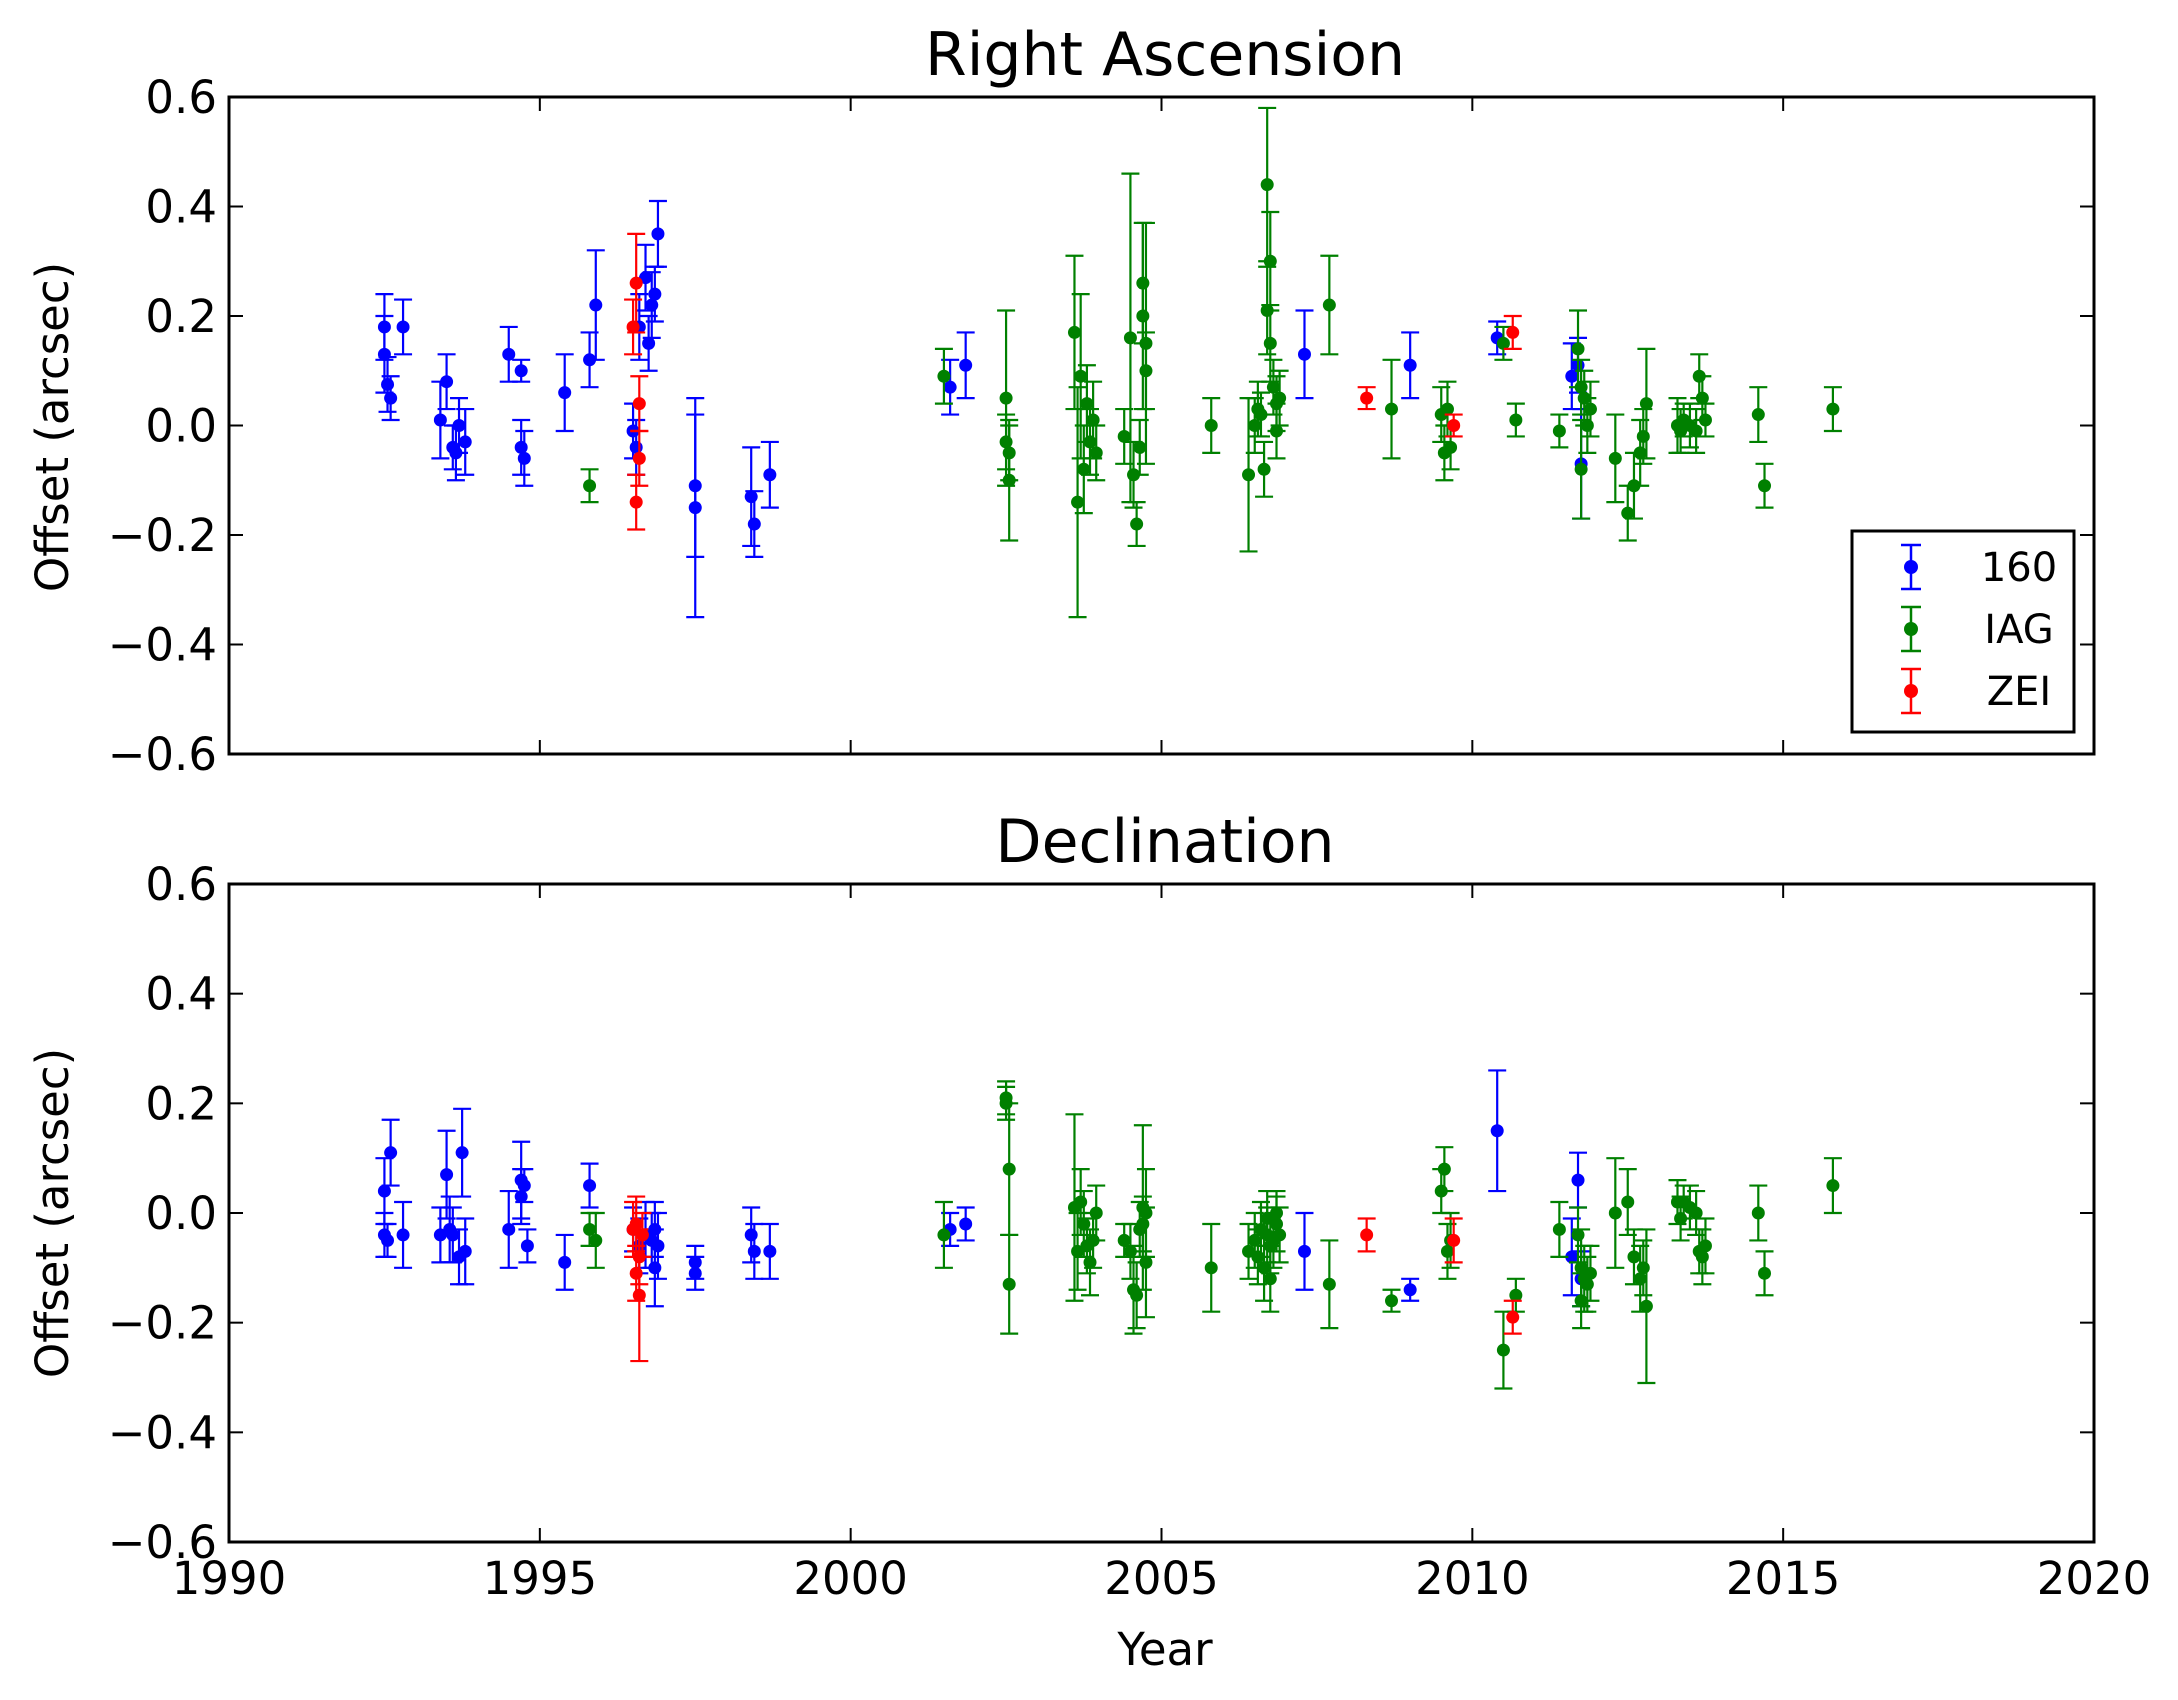 The width and height of the screenshot is (2178, 1700). I want to click on dec-marks, so click(1108, 1229).